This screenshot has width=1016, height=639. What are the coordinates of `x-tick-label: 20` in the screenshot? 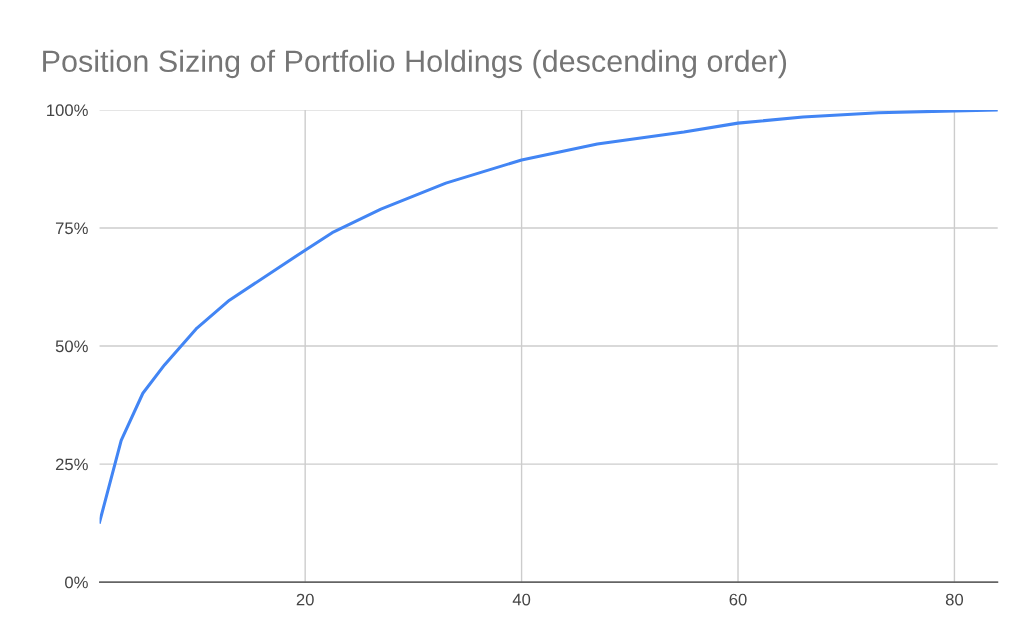 It's located at (305, 599).